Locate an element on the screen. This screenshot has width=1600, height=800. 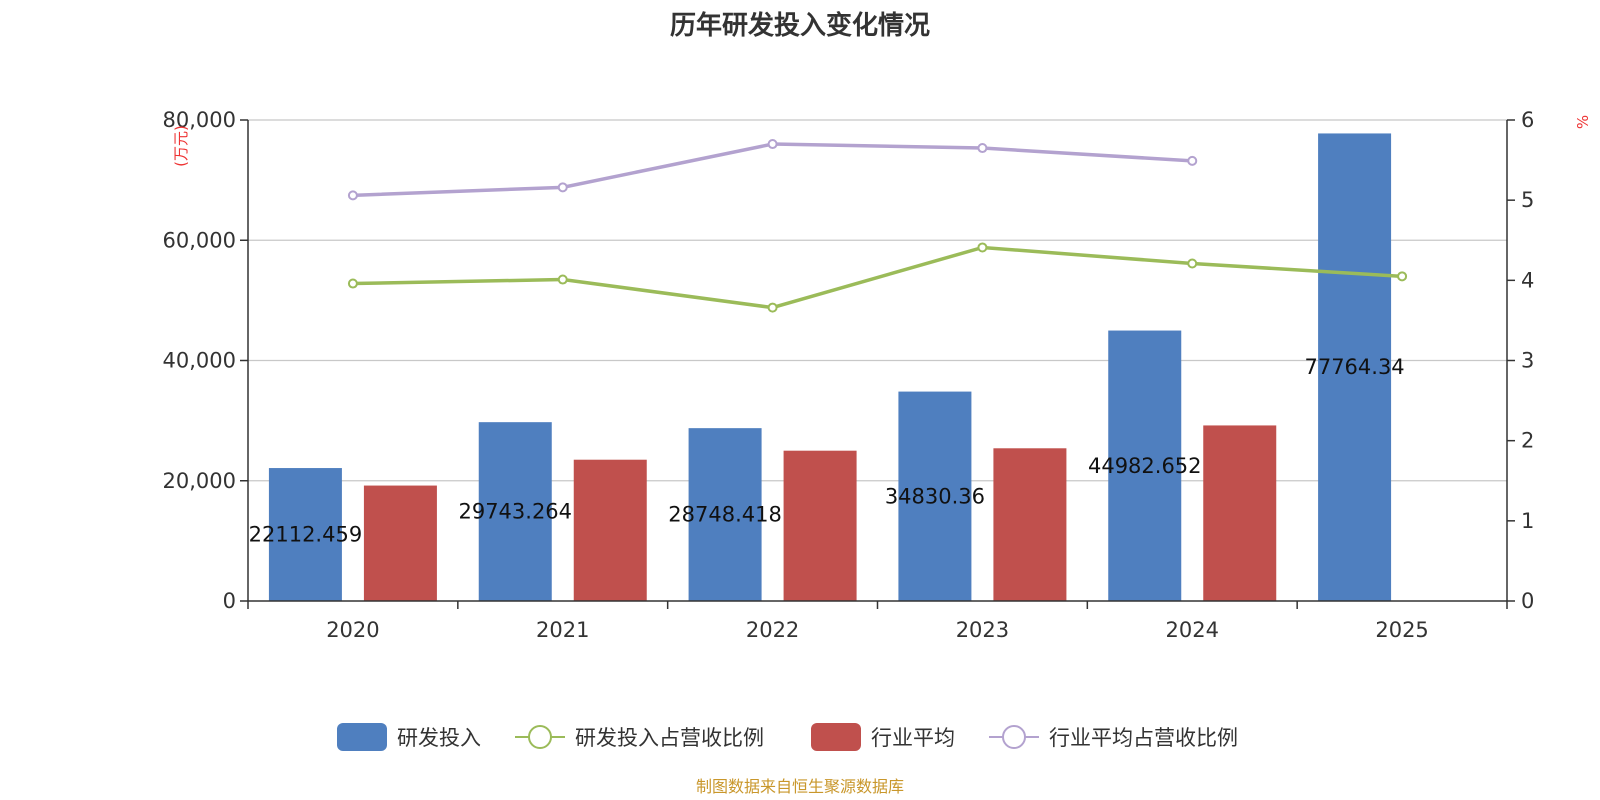
legend: 研发投入 研发投入占营收比例 行业平均 行业平均占营收比例 is located at coordinates (787, 737).